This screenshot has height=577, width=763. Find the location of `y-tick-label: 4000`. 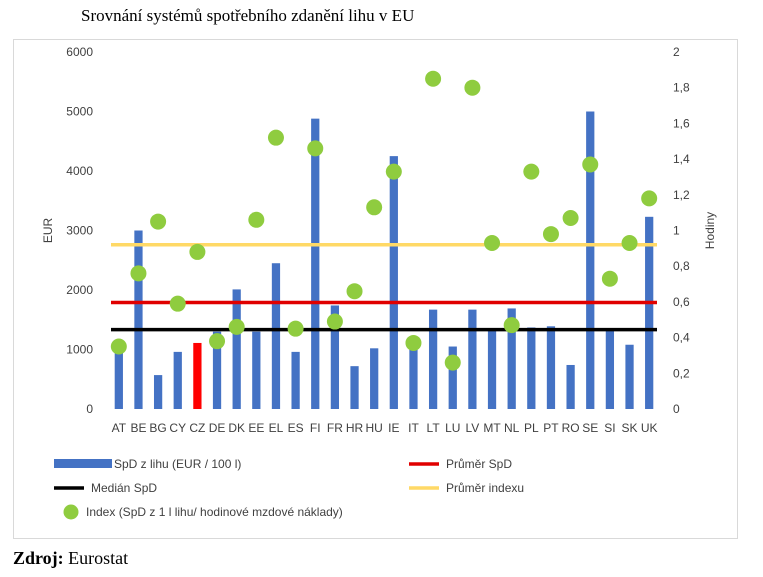

y-tick-label: 4000 is located at coordinates (79, 171).